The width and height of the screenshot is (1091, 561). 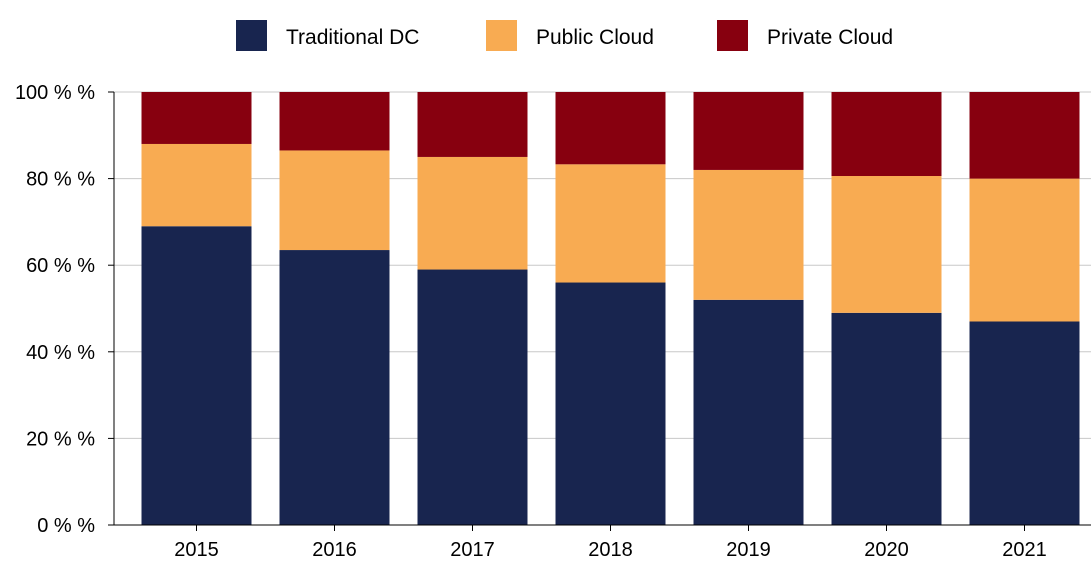 I want to click on bar-segment-private-cloud-2018, so click(x=610, y=128).